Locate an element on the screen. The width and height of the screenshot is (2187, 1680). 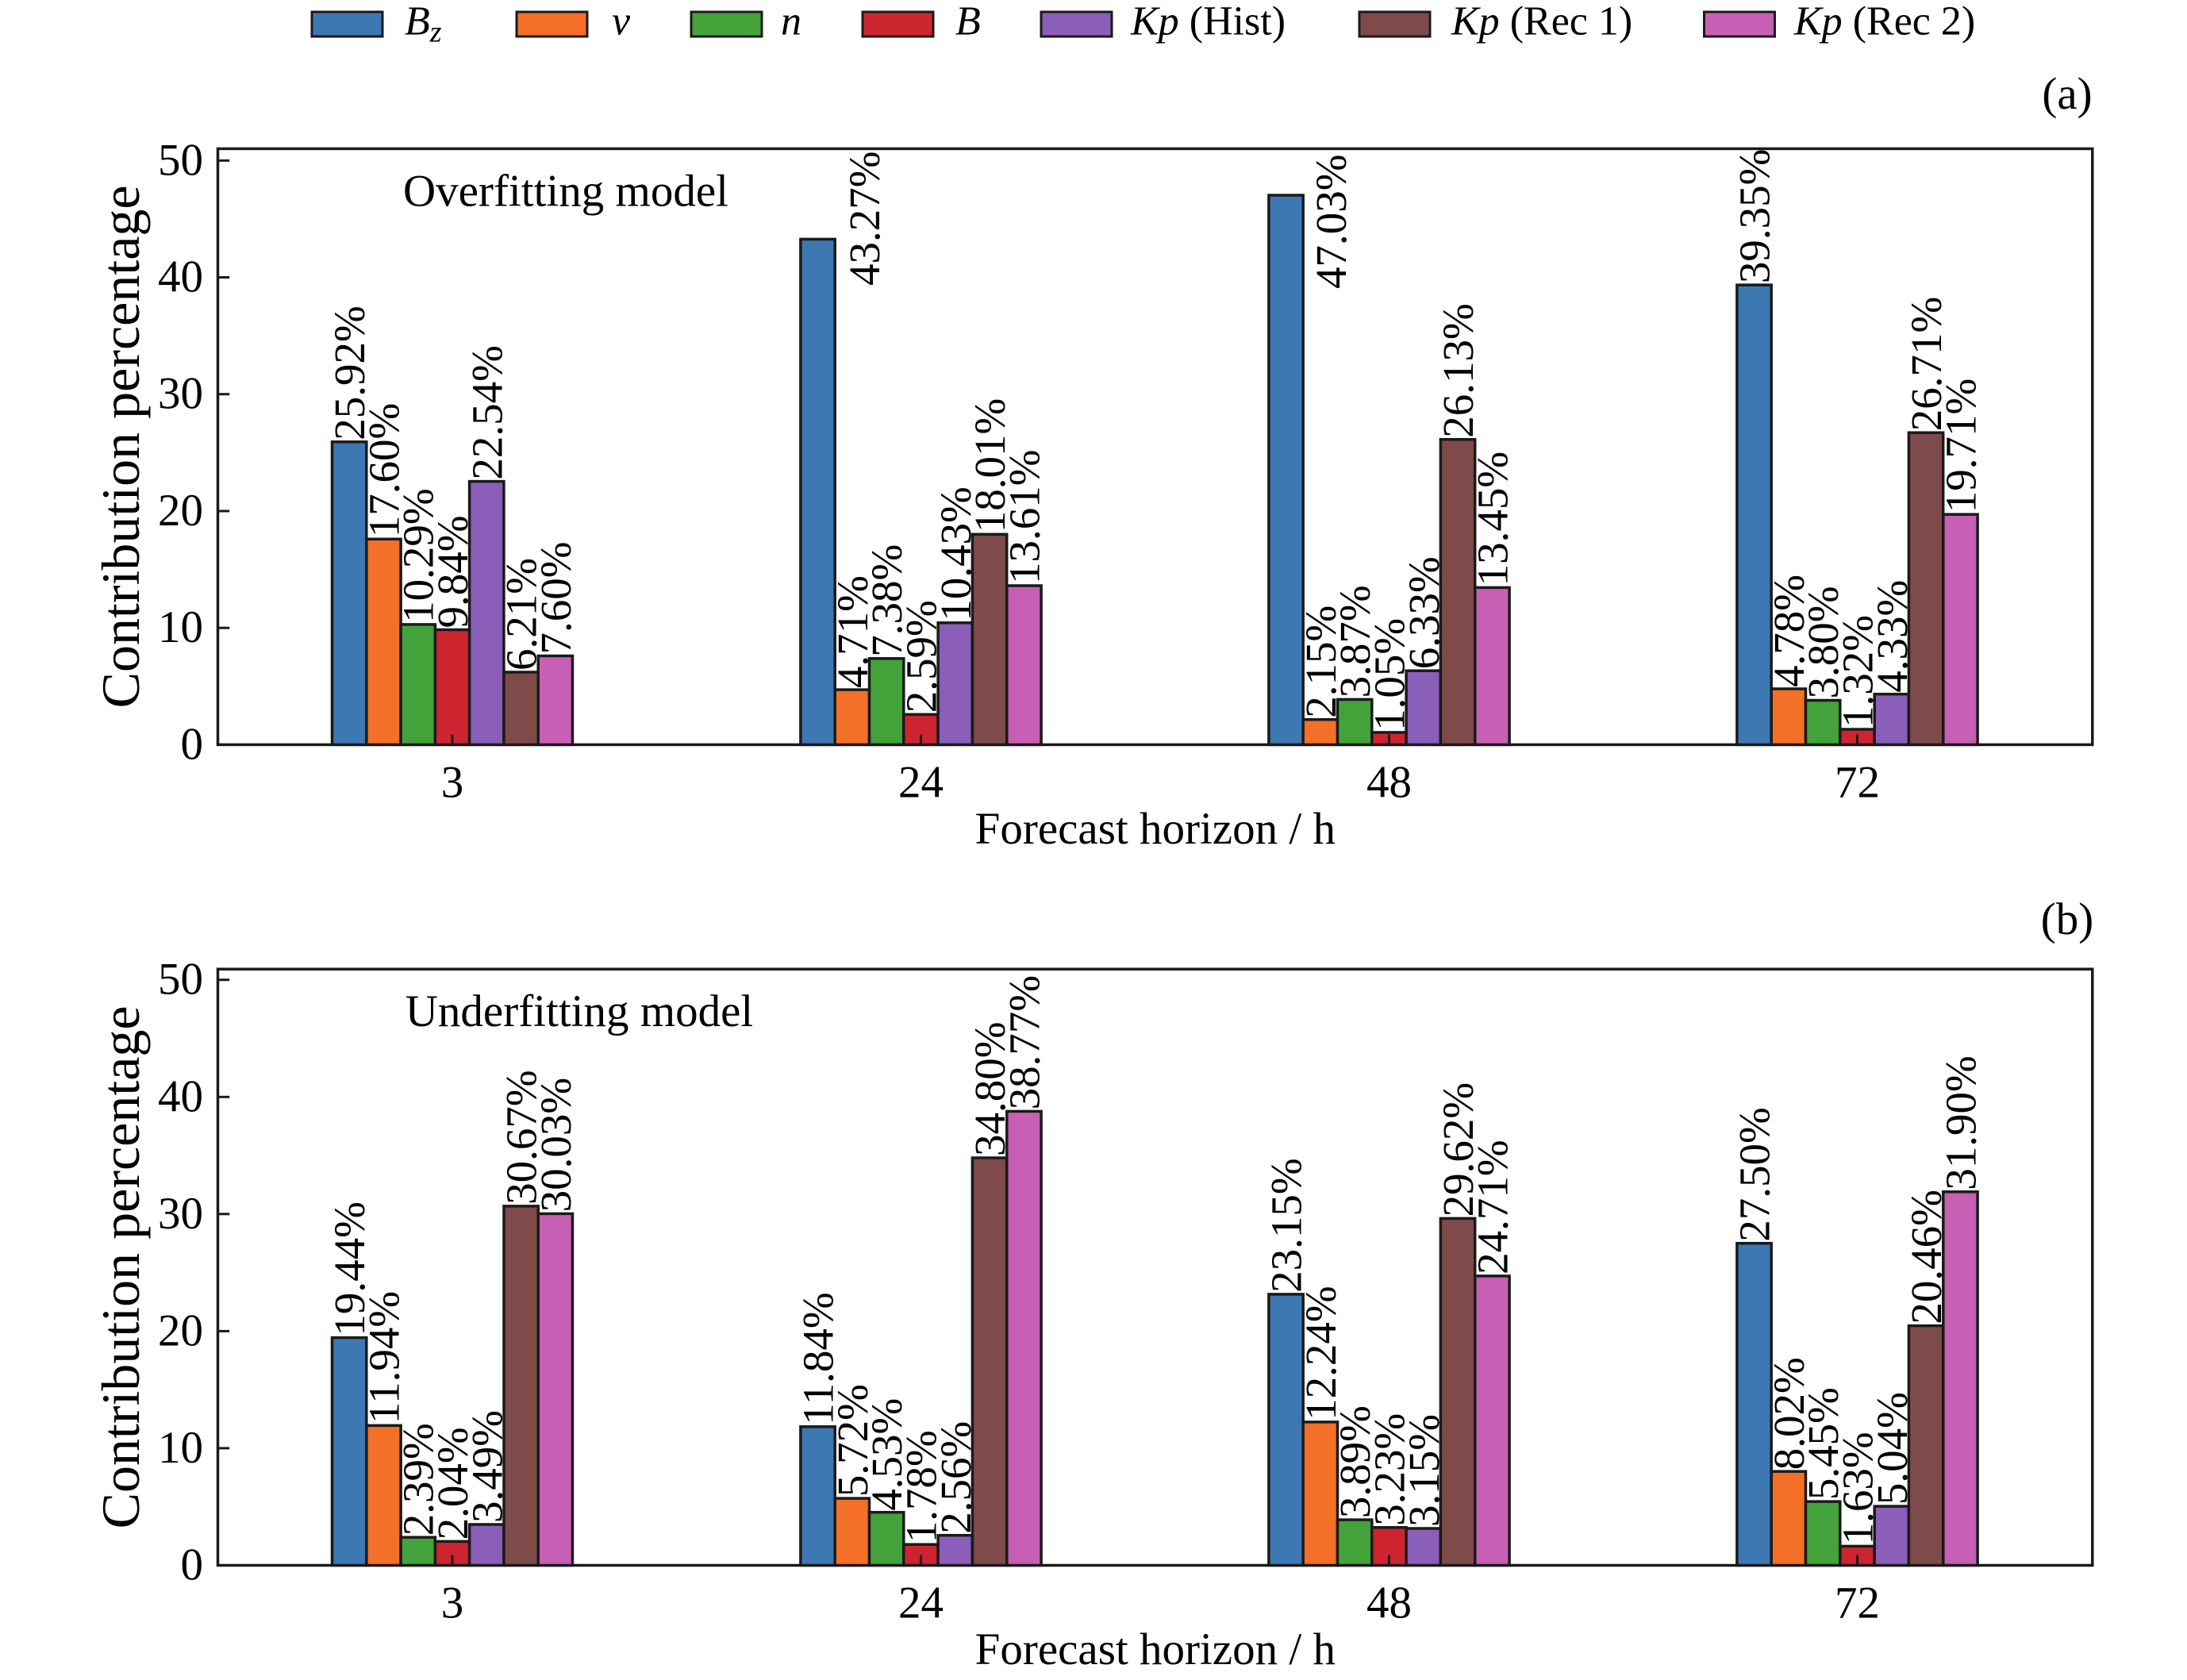
svg-text: 29.62% is located at coordinates (1458, 1149).